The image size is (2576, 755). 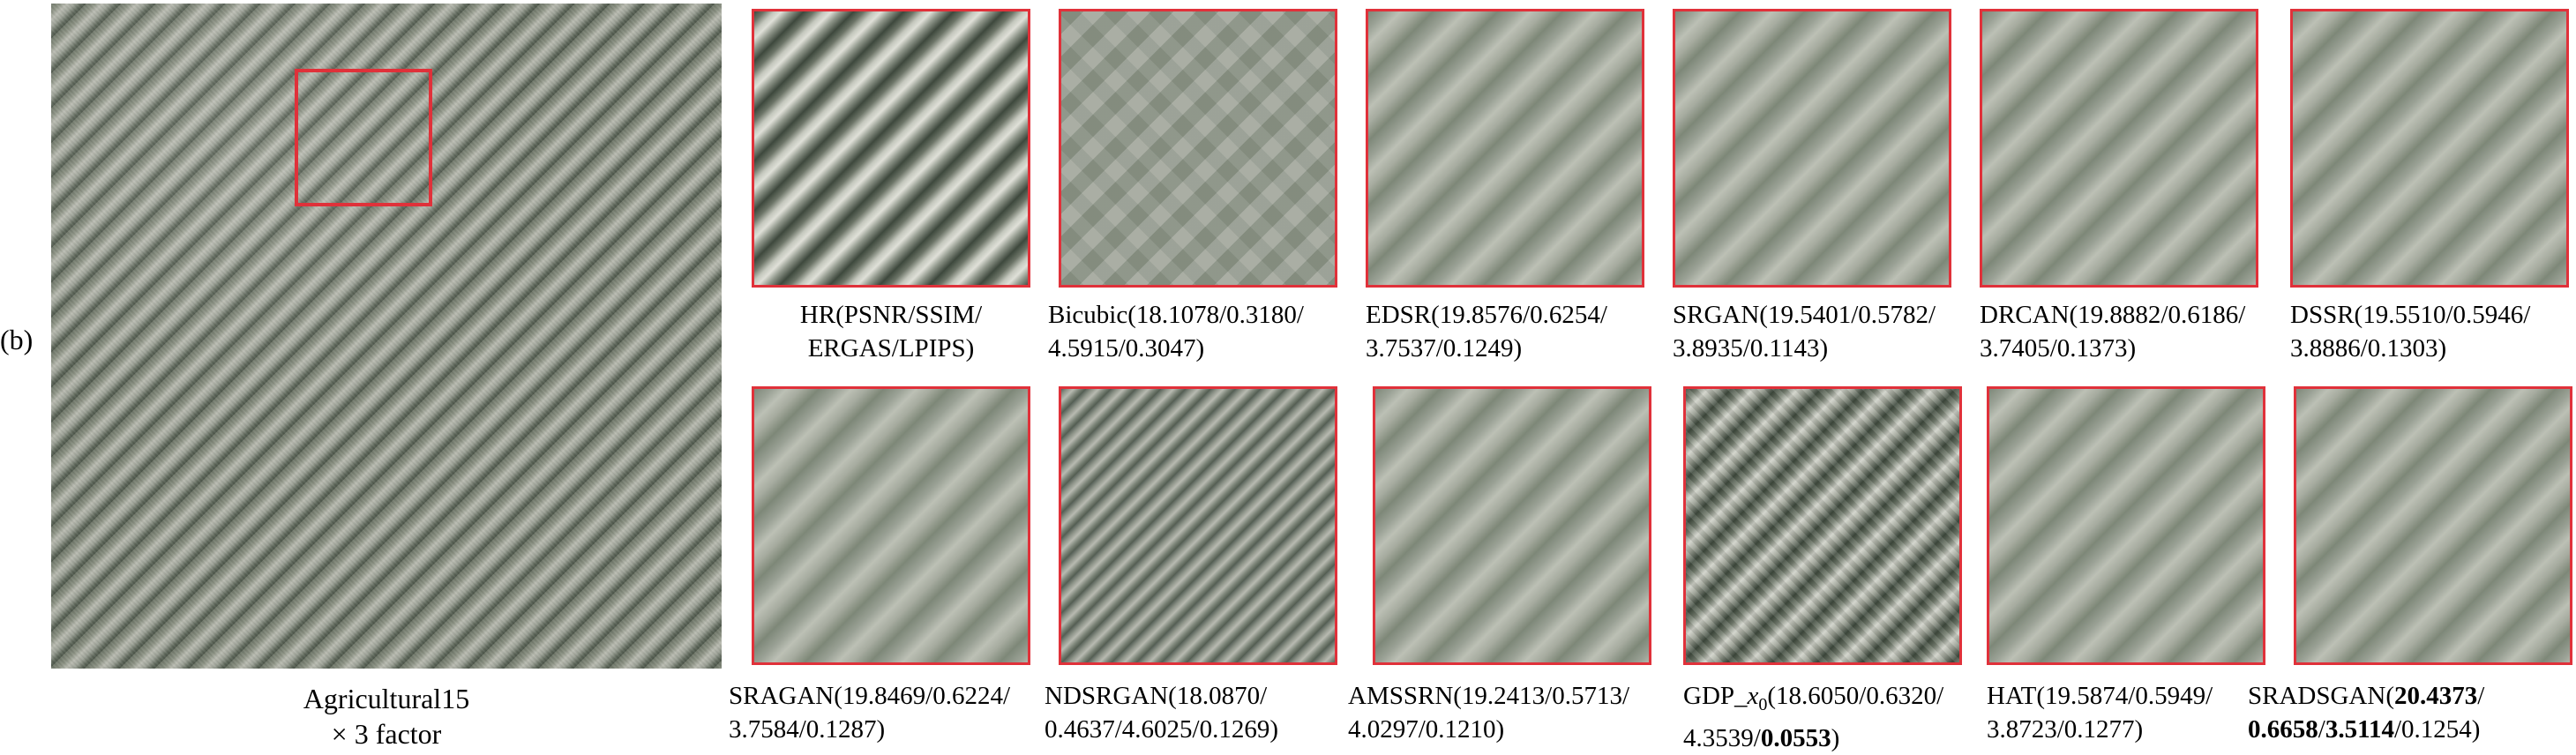 What do you see at coordinates (891, 148) in the screenshot?
I see `thumb-hr` at bounding box center [891, 148].